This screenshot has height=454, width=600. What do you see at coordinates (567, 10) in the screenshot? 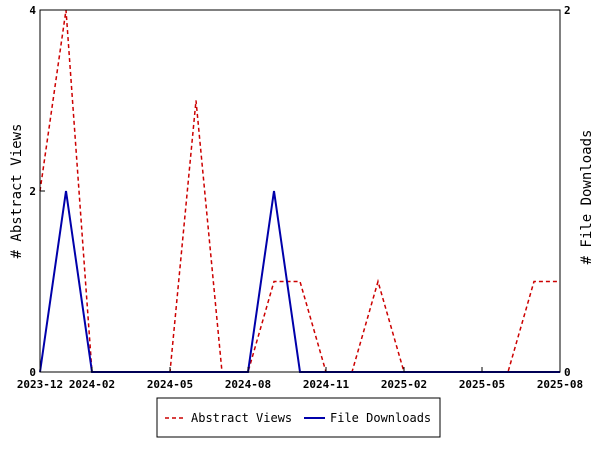
I see `y-right-tick-label: 2` at bounding box center [567, 10].